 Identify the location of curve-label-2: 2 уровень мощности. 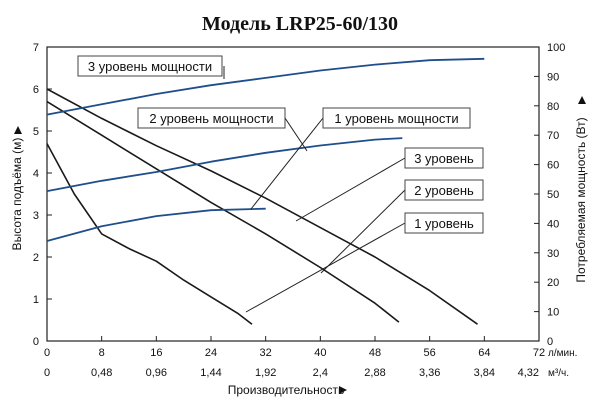
(222, 129).